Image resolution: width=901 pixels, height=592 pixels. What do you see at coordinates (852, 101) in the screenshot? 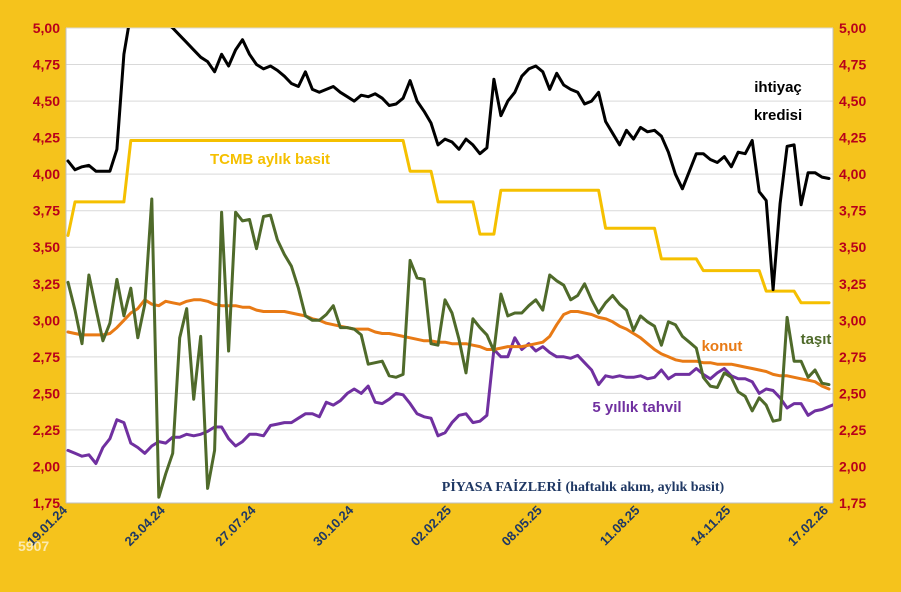
I see `y-tick-right-11: 4,50` at bounding box center [852, 101].